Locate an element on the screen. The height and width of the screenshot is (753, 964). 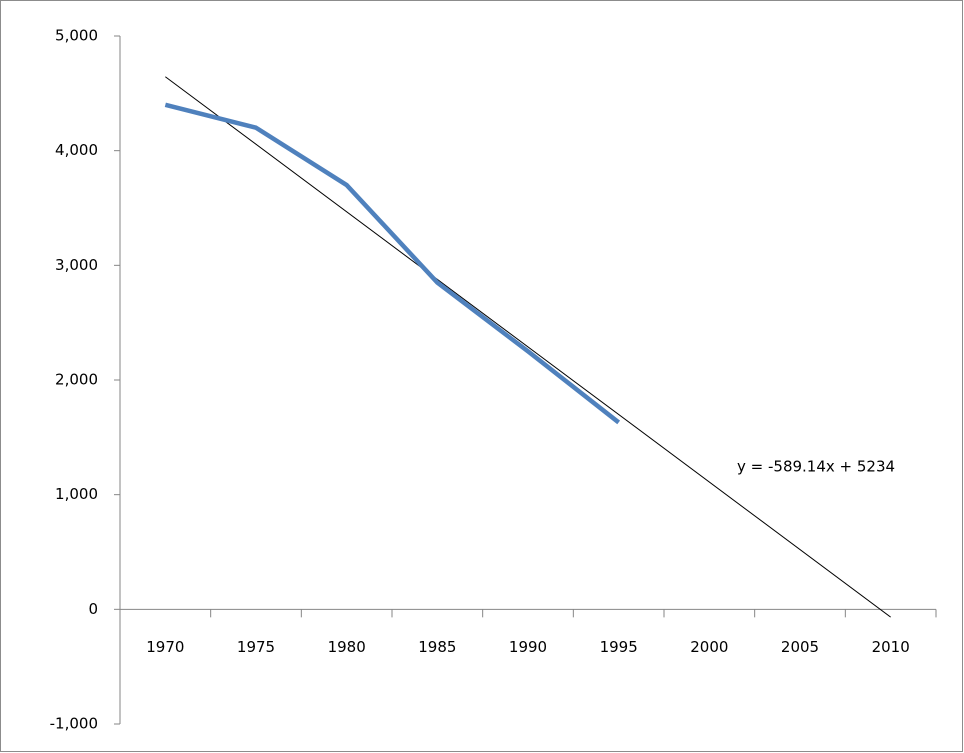
trendline-label: y = -589.14x + 5234 is located at coordinates (816, 467).